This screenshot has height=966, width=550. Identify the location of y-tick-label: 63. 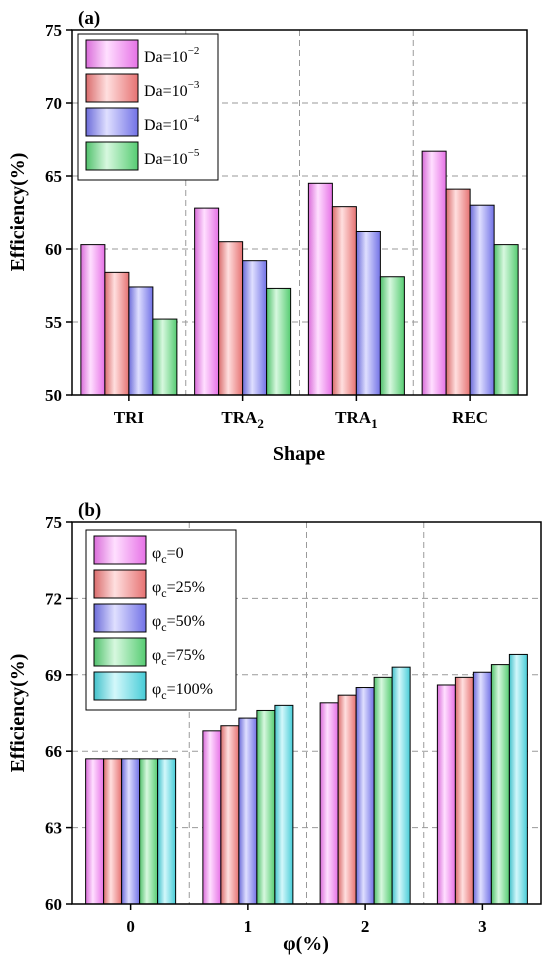
(53, 828).